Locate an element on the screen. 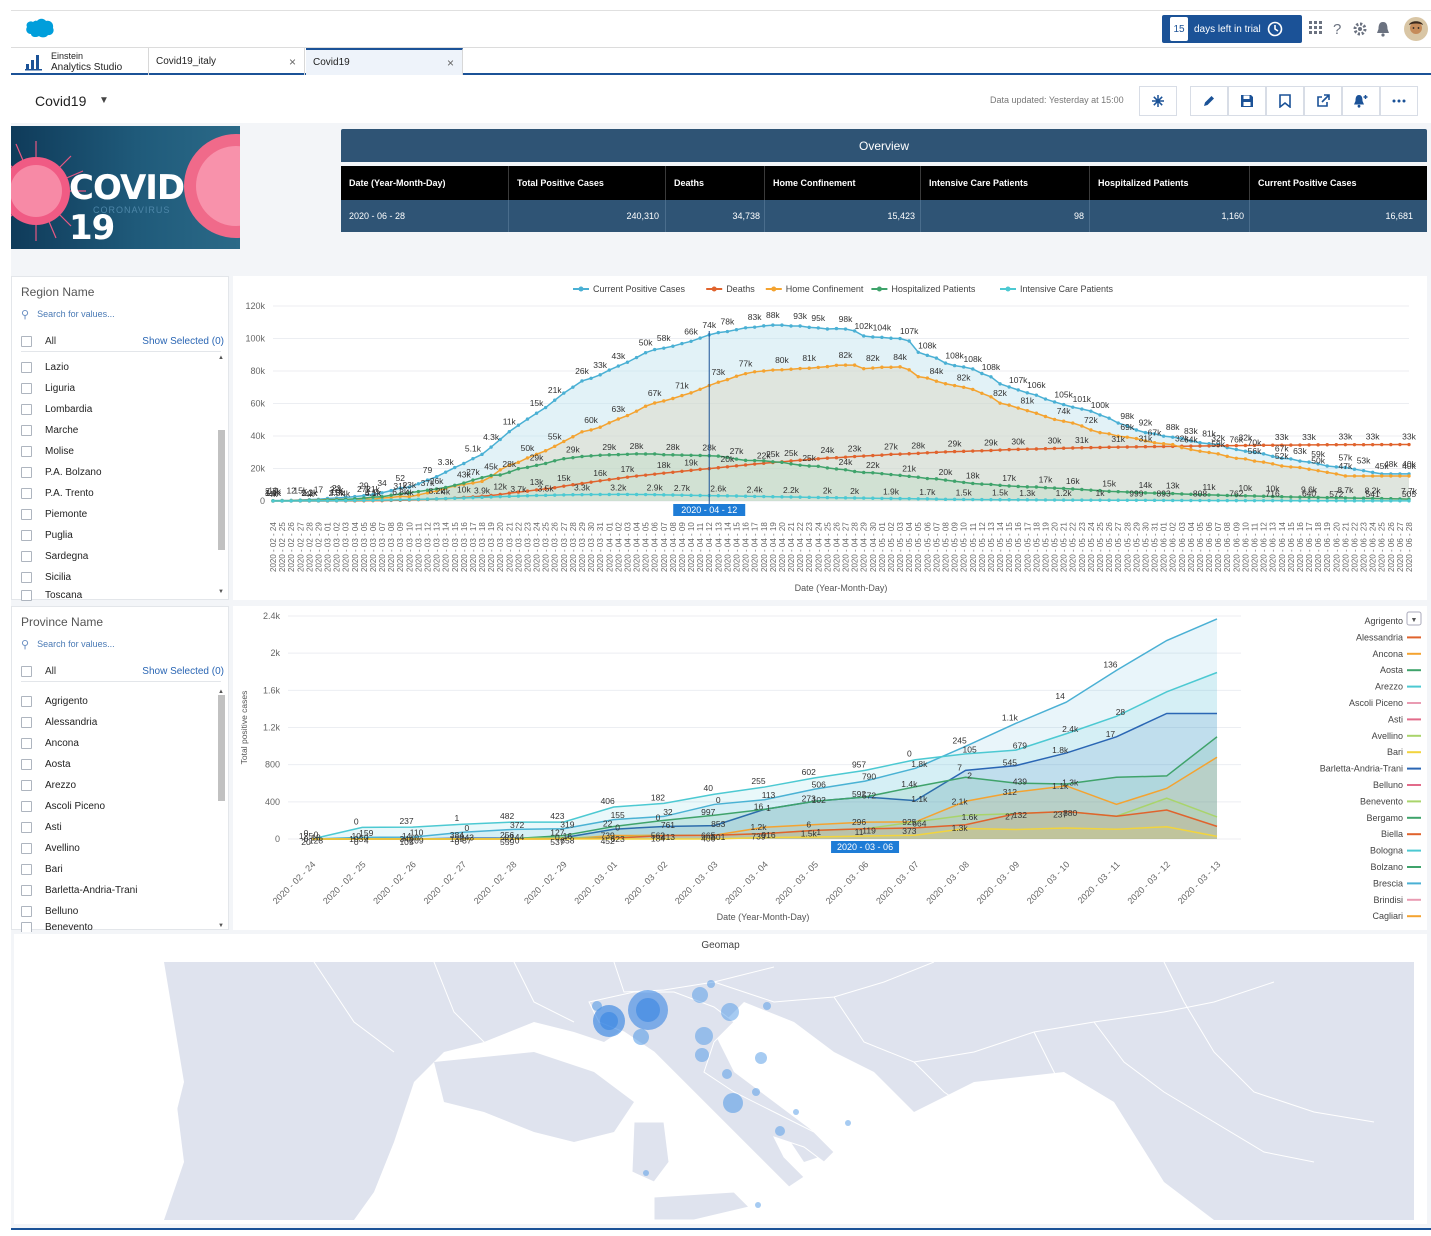 The width and height of the screenshot is (1431, 1236). app-launcher-icon is located at coordinates (1316, 28).